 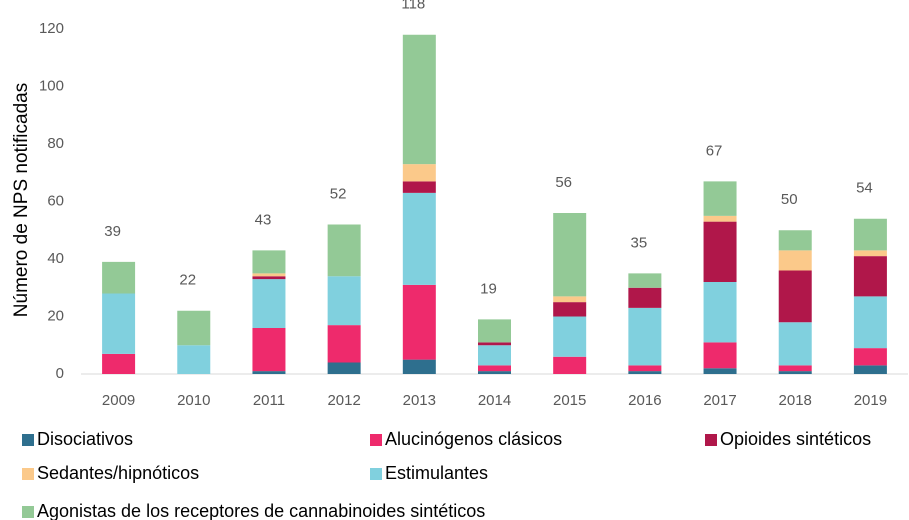 What do you see at coordinates (795, 400) in the screenshot?
I see `x-tick-label: 2018` at bounding box center [795, 400].